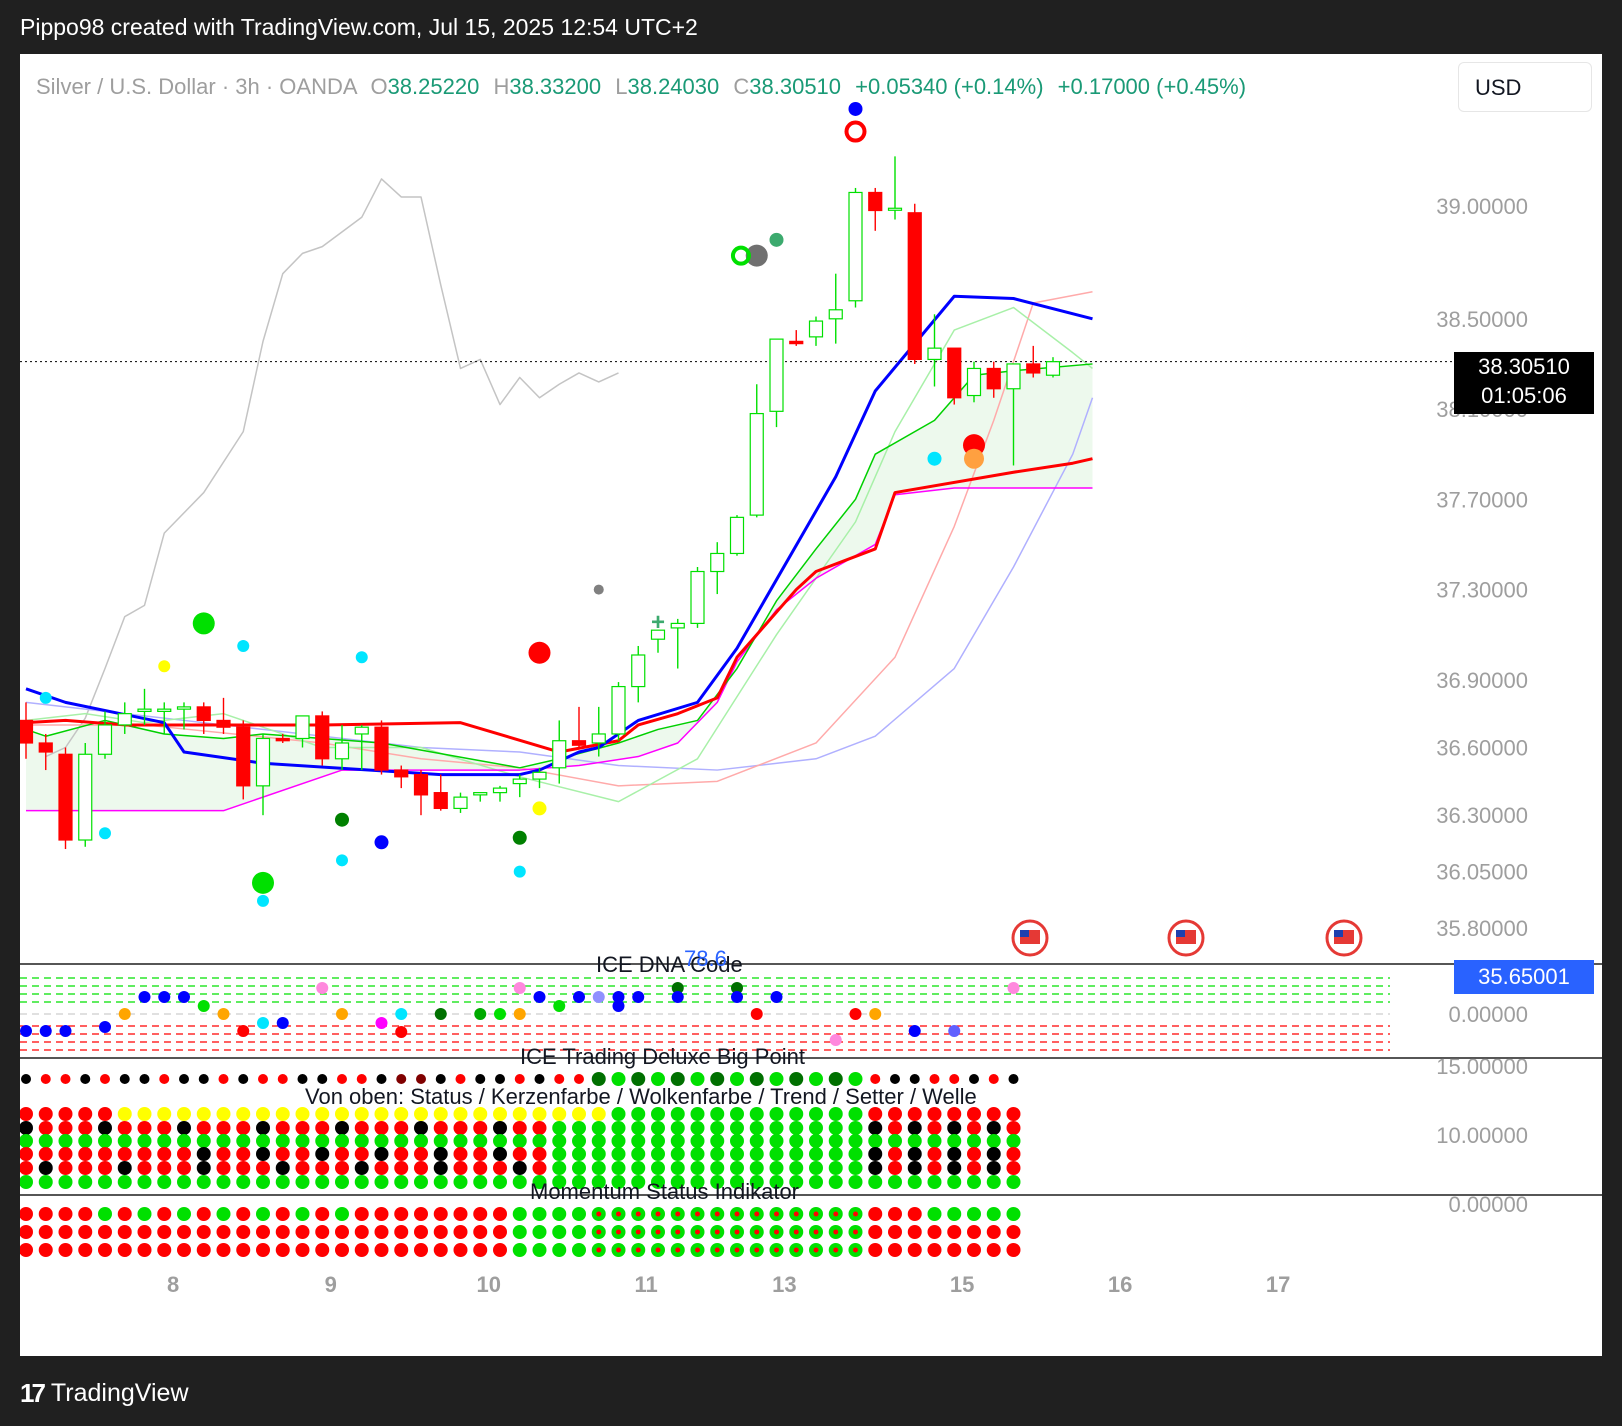 The image size is (1622, 1426). I want to click on time-tick-label: 16, so click(1120, 1284).